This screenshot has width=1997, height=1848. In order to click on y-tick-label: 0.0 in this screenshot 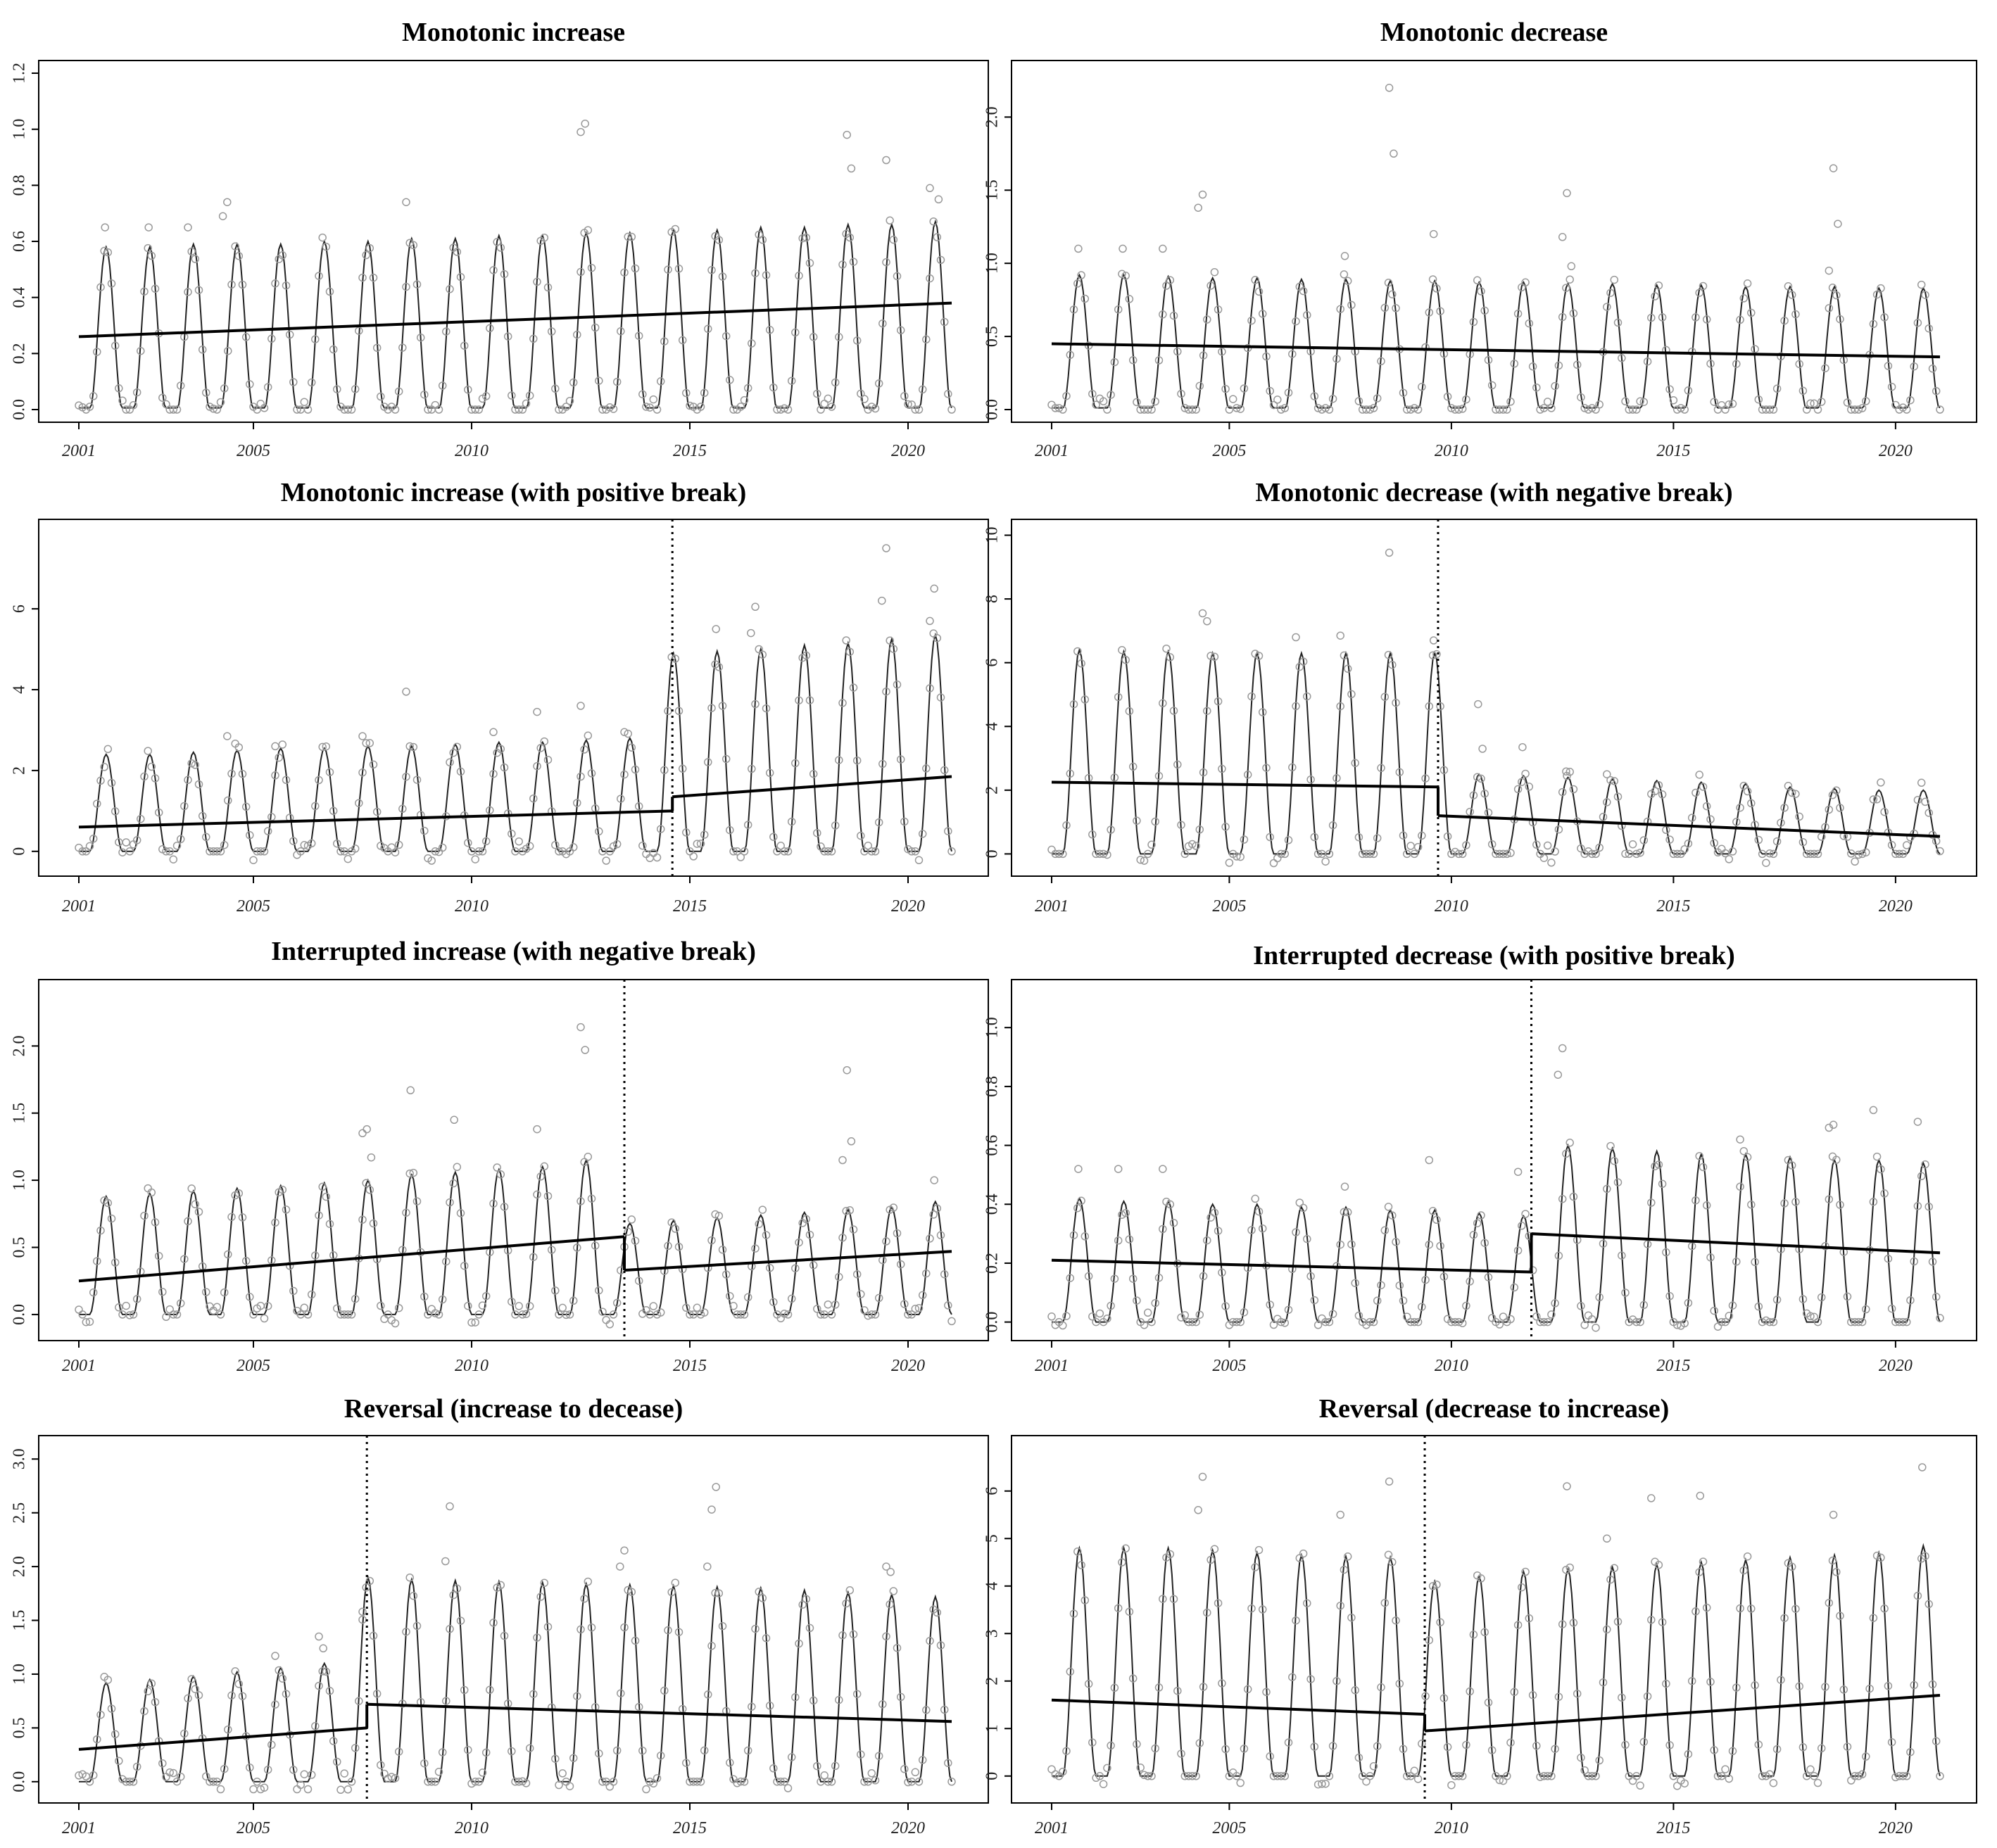, I will do `click(20, 1782)`.